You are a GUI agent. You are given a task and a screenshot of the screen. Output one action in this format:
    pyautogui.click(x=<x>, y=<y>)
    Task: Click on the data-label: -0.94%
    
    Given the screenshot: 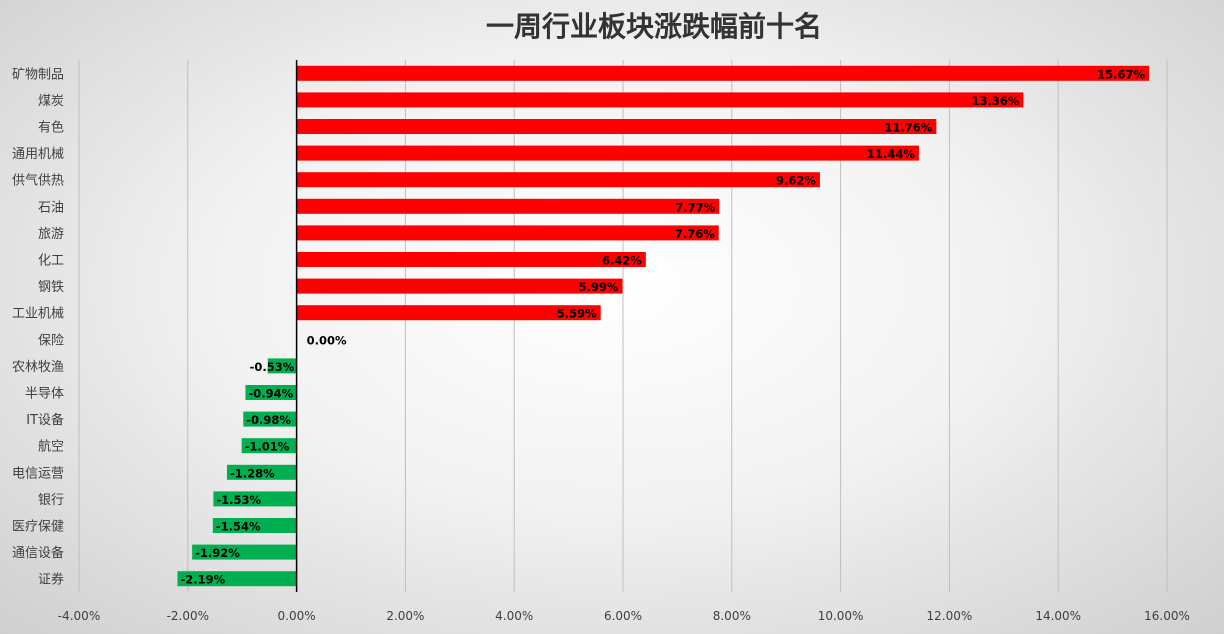 What is the action you would take?
    pyautogui.click(x=270, y=394)
    